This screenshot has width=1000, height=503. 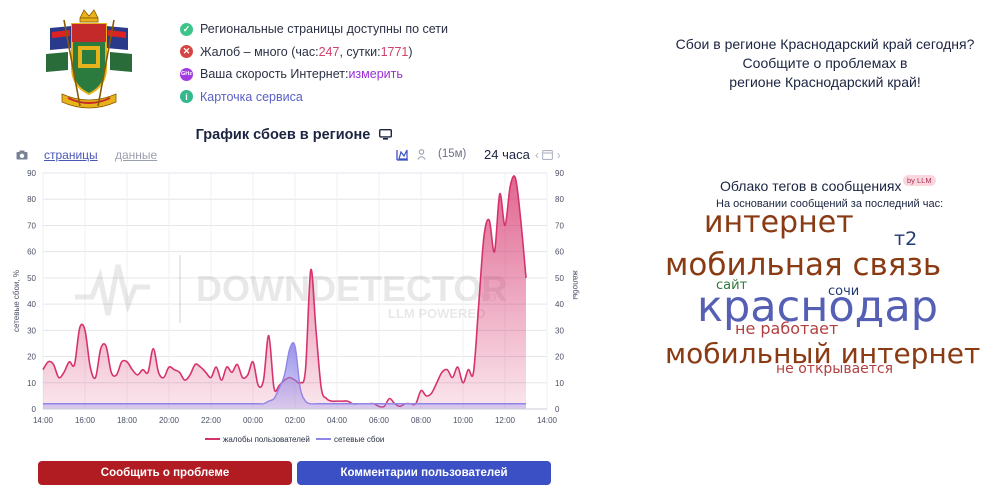 What do you see at coordinates (463, 420) in the screenshot?
I see `x-tick-label: 10:00` at bounding box center [463, 420].